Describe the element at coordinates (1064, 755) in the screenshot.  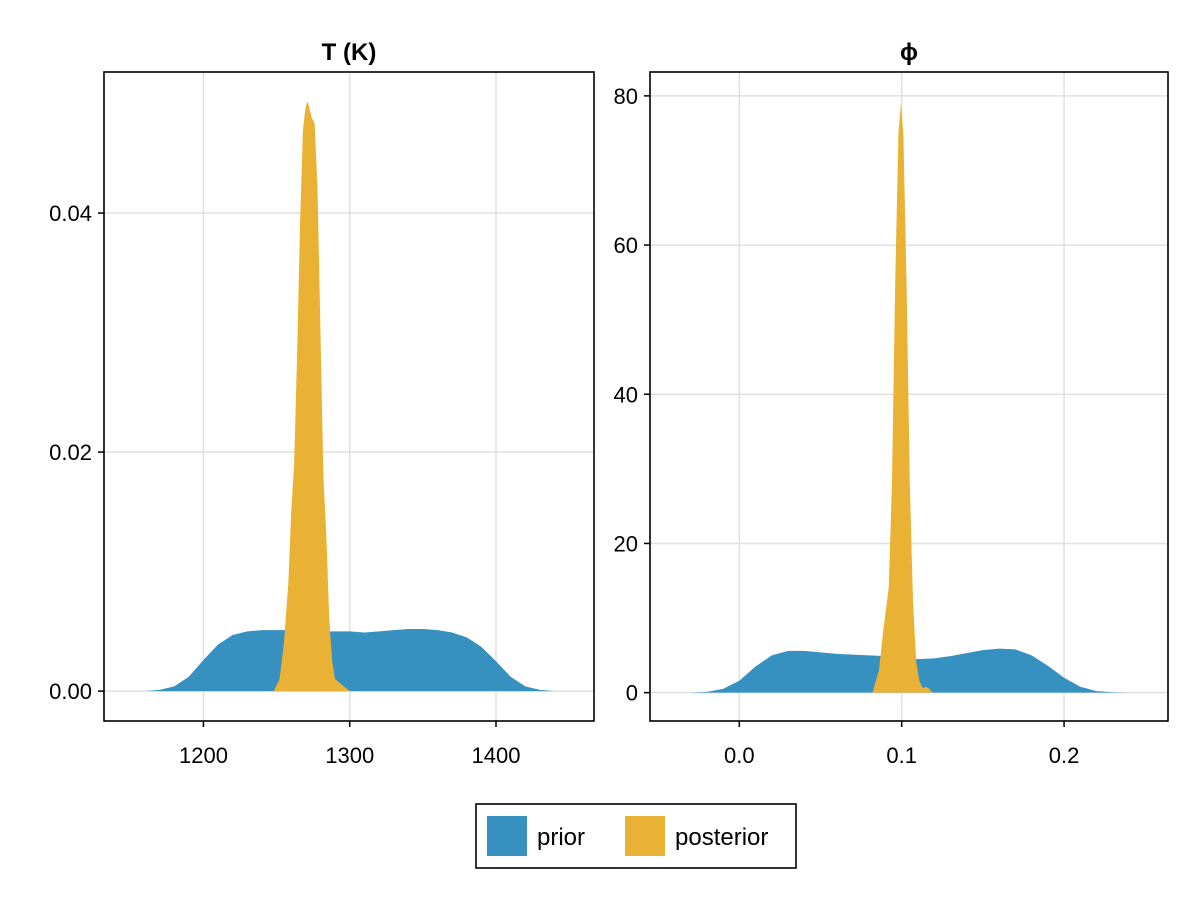
I see `phi-xtick-label-2: 0.2` at that location.